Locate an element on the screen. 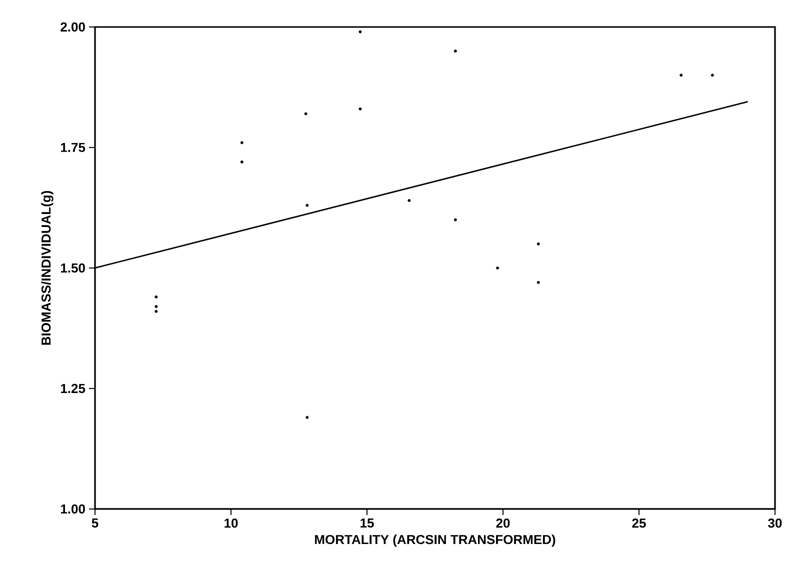 This screenshot has height=569, width=805. x-axis-title: MORTALITY (ARCSIN TRANSFORMED) is located at coordinates (435, 540).